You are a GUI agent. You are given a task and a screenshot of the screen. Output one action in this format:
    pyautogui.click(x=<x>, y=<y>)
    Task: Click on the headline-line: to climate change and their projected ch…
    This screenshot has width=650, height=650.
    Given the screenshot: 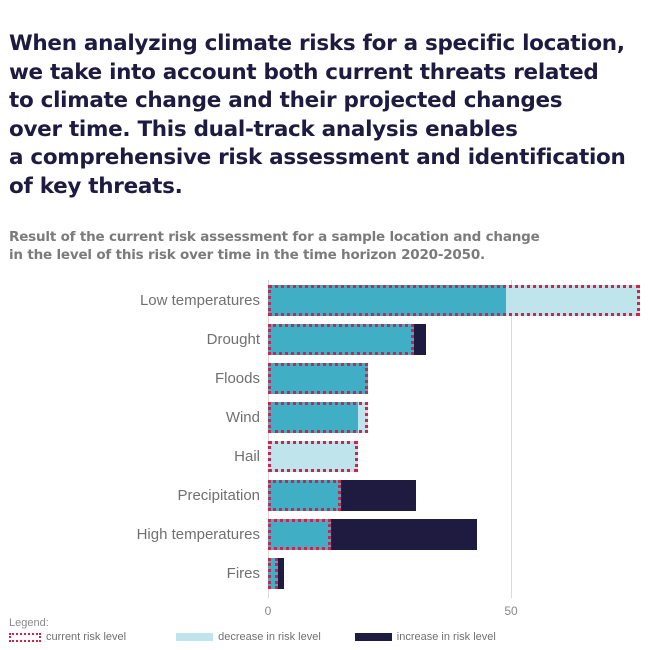 What is the action you would take?
    pyautogui.click(x=286, y=100)
    